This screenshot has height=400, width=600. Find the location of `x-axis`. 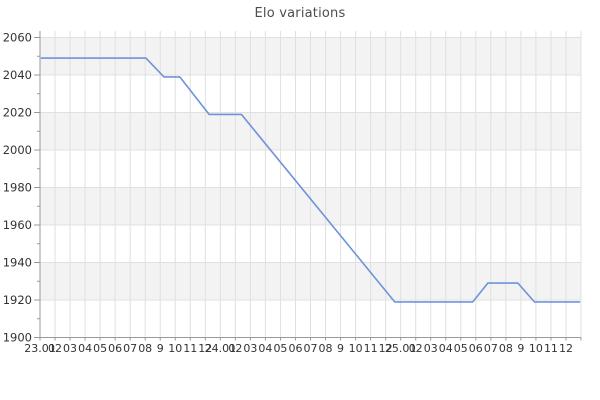

x-axis is located at coordinates (310, 339).